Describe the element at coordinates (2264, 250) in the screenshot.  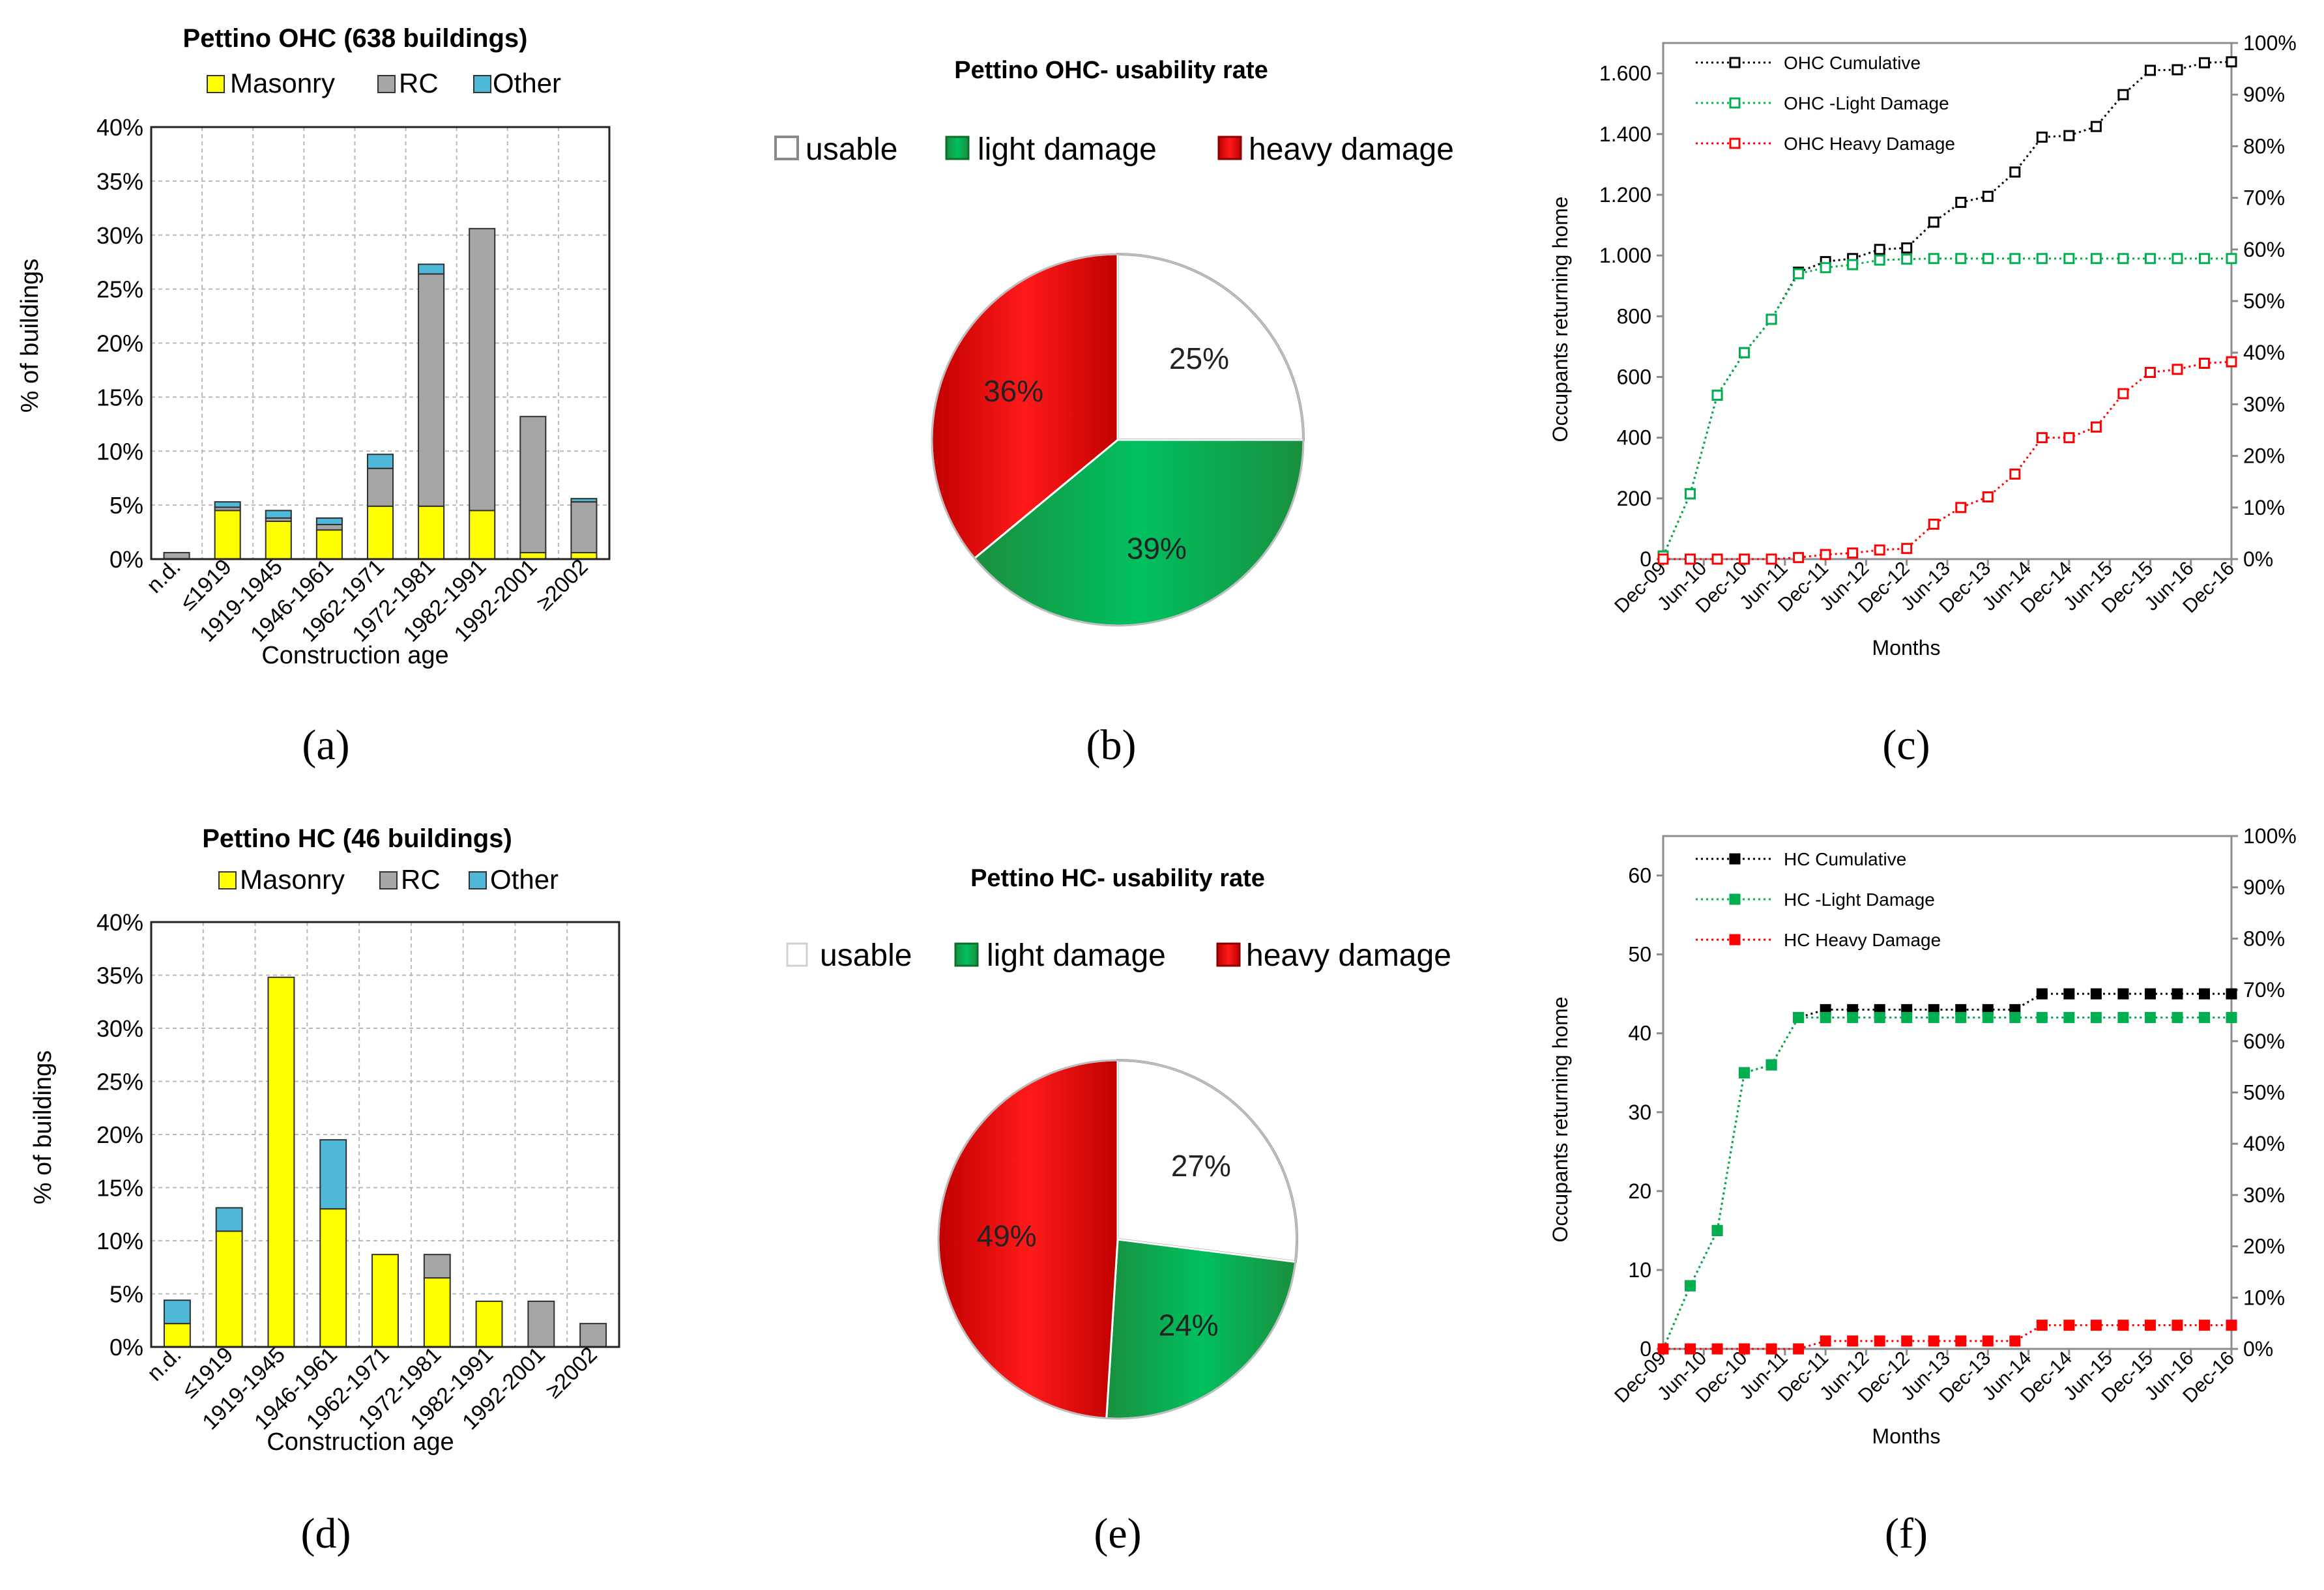
I see `y2-tick-label: 60%` at that location.